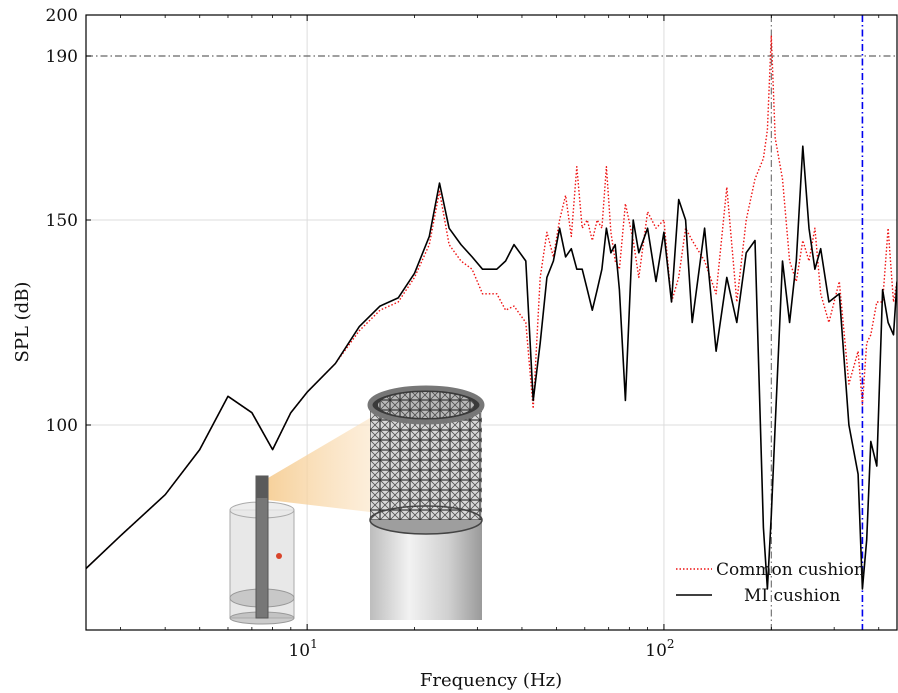  I want to click on y-axis-title: SPL (dB), so click(22, 322).